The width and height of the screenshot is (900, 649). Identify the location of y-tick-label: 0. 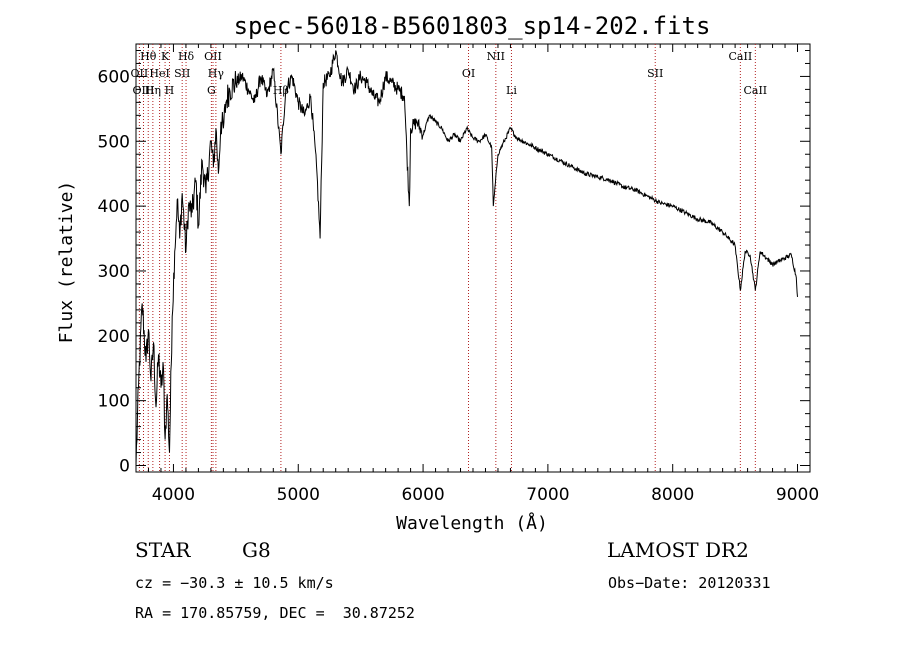
(124, 467).